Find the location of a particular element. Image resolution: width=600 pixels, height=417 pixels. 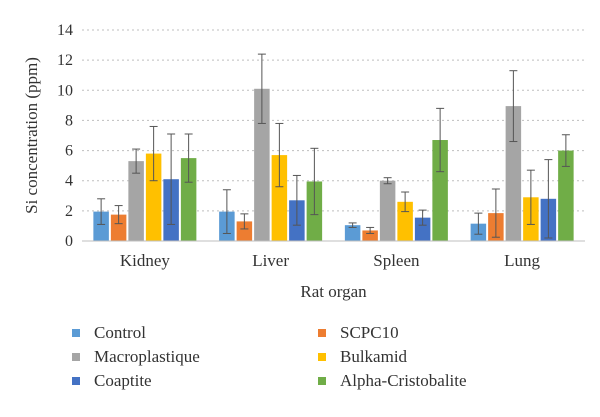

legend-label: Macroplastique is located at coordinates (147, 356).